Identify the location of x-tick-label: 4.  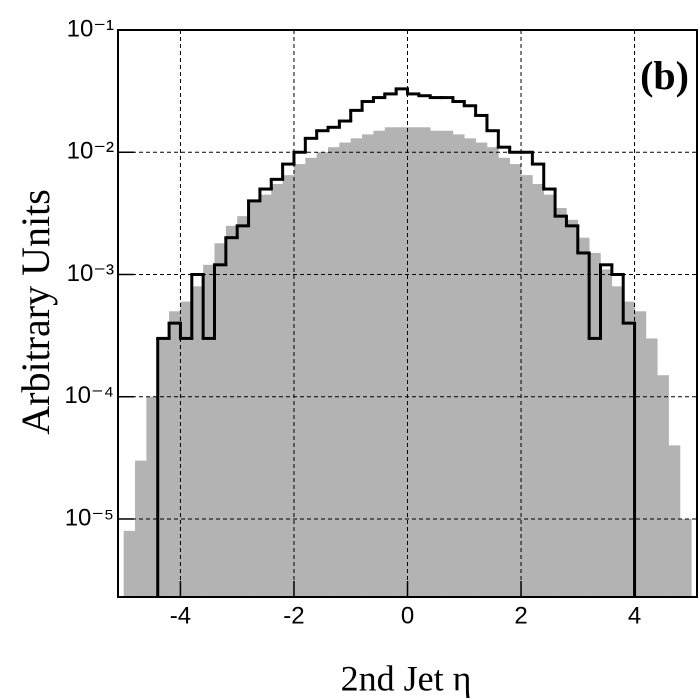
(634, 615).